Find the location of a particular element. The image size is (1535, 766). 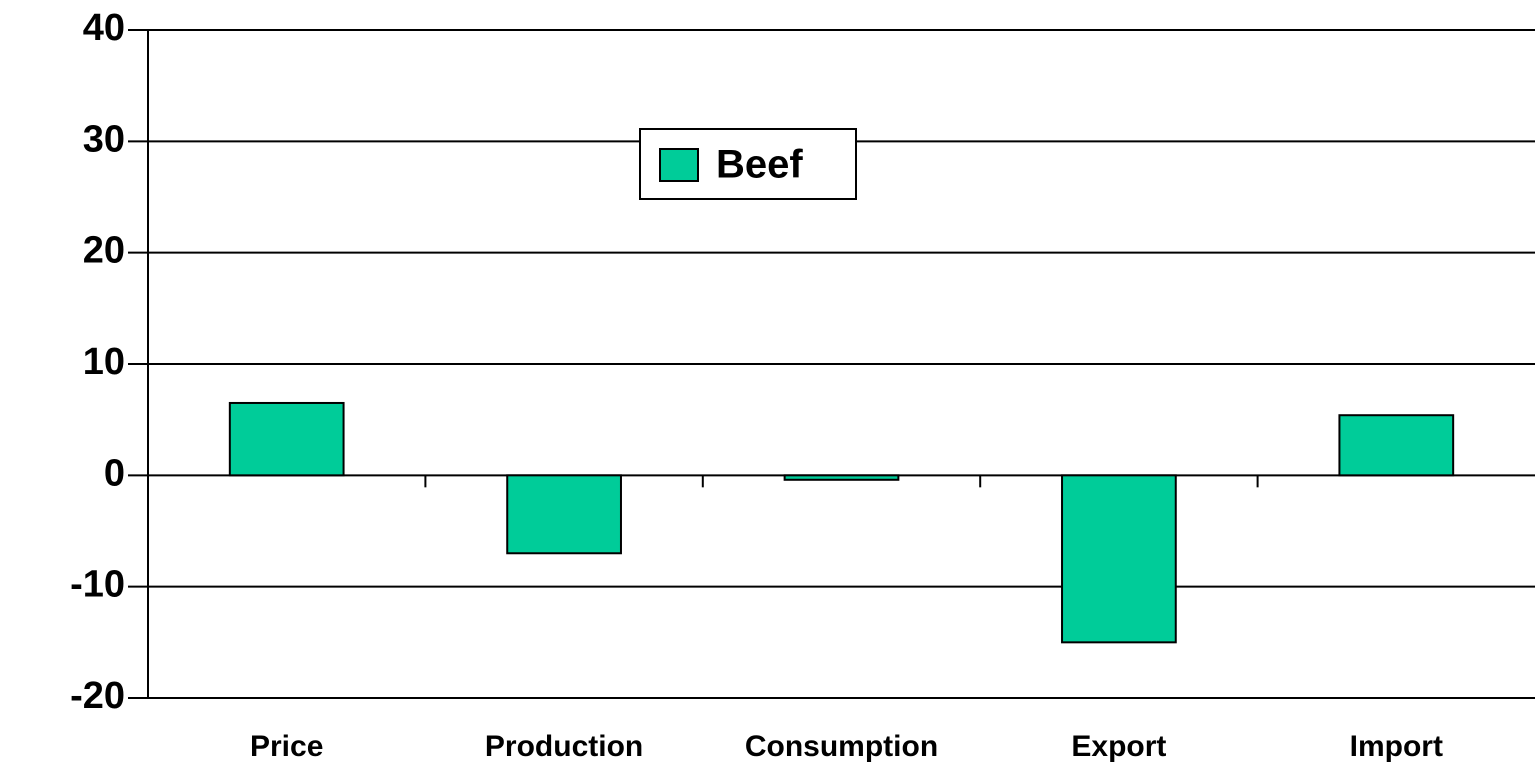

x-tick-label: Consumption is located at coordinates (841, 746).